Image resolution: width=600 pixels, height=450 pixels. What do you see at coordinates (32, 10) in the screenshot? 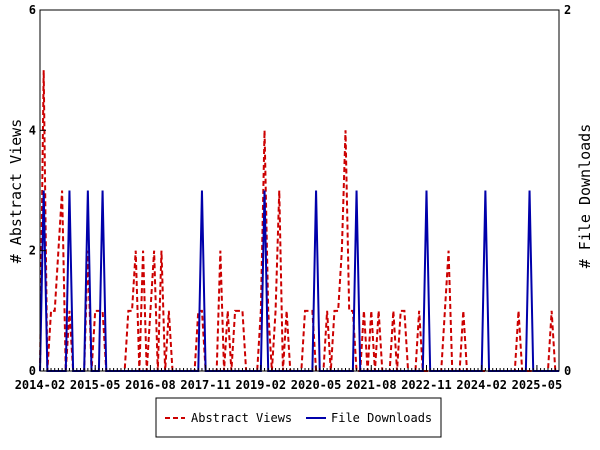
I see `y-left-tick-label: 6` at bounding box center [32, 10].